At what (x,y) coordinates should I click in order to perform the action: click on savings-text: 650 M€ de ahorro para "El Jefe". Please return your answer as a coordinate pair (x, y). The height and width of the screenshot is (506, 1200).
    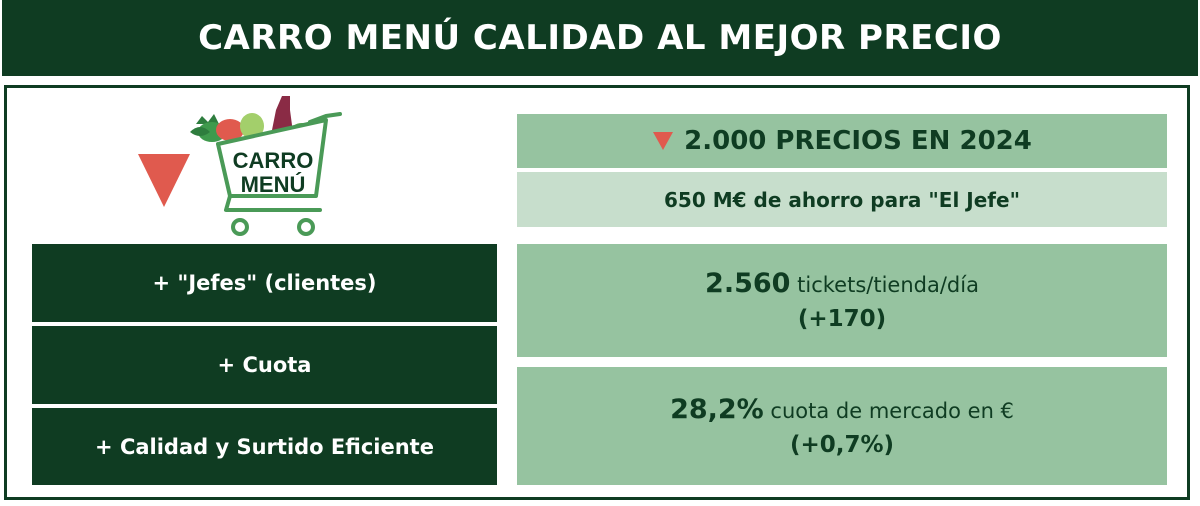
    Looking at the image, I should click on (842, 199).